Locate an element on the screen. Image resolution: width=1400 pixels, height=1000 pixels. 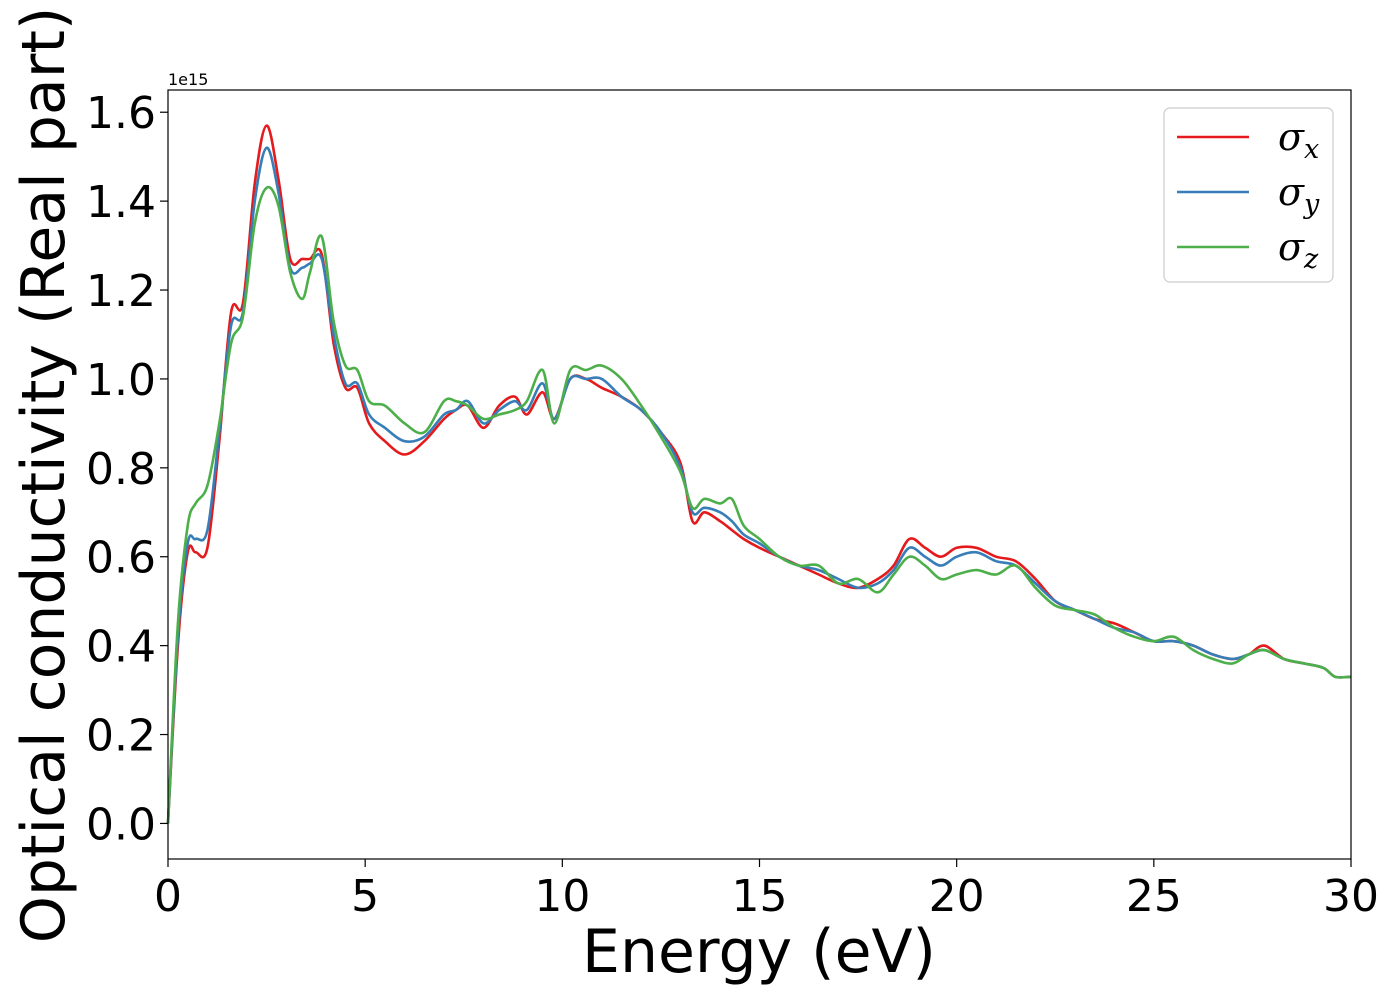
x-tick-label: 25 is located at coordinates (1154, 896).